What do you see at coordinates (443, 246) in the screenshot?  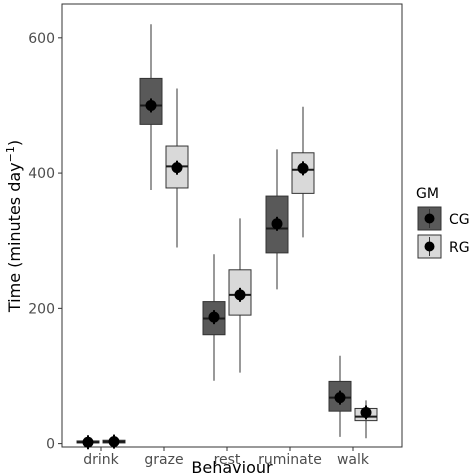 I see `legend-item-rg: RG` at bounding box center [443, 246].